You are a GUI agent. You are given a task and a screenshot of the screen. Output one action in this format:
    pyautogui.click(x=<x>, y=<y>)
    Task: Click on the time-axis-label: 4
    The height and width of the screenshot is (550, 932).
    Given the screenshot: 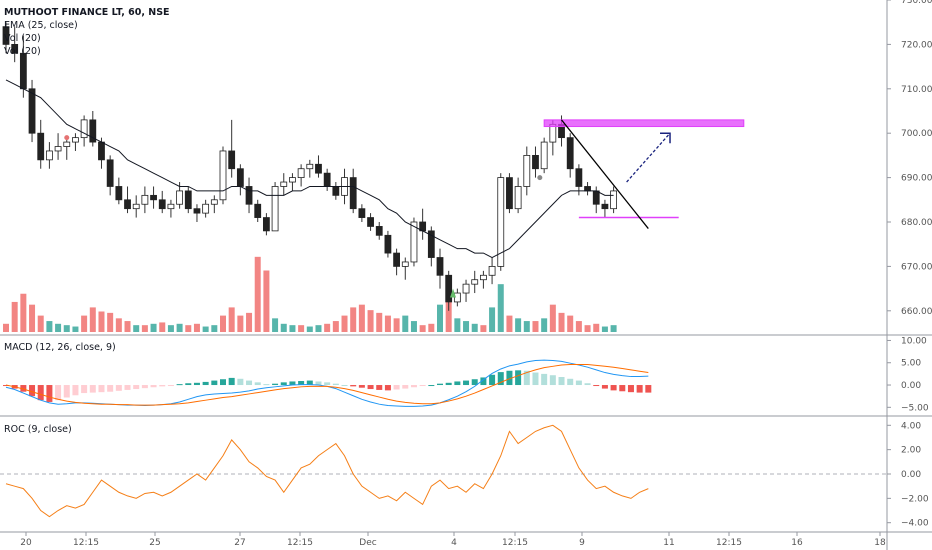 What is the action you would take?
    pyautogui.click(x=454, y=543)
    